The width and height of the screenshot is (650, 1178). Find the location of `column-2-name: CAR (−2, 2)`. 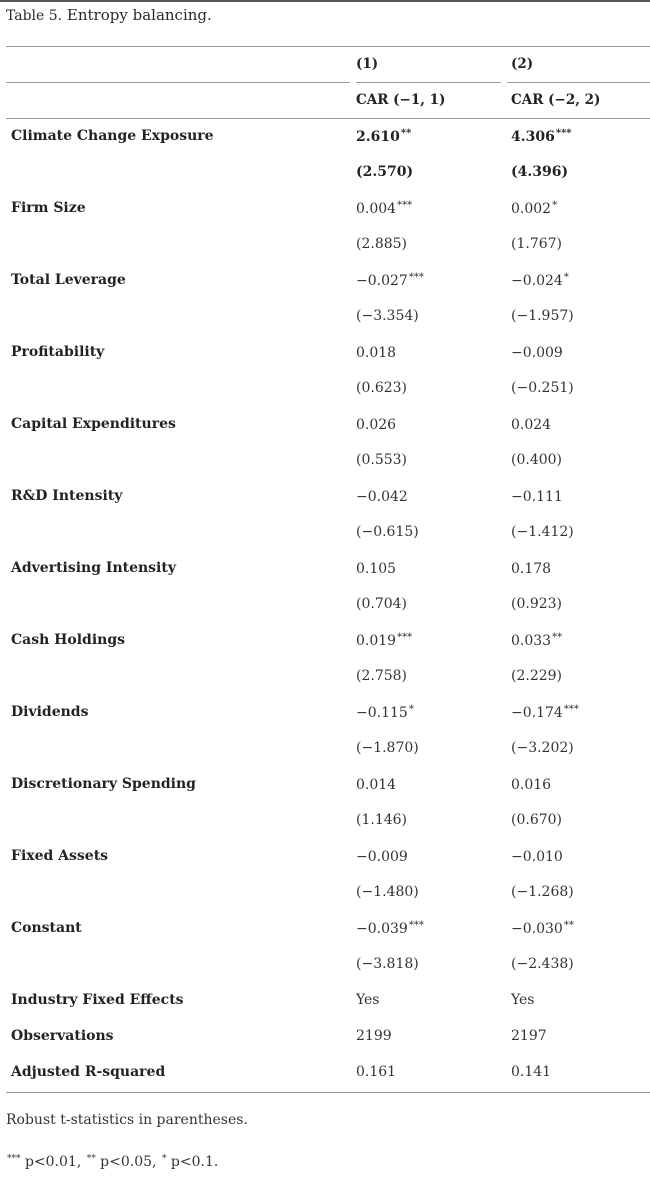

column-2-name: CAR (−2, 2) is located at coordinates (556, 100).